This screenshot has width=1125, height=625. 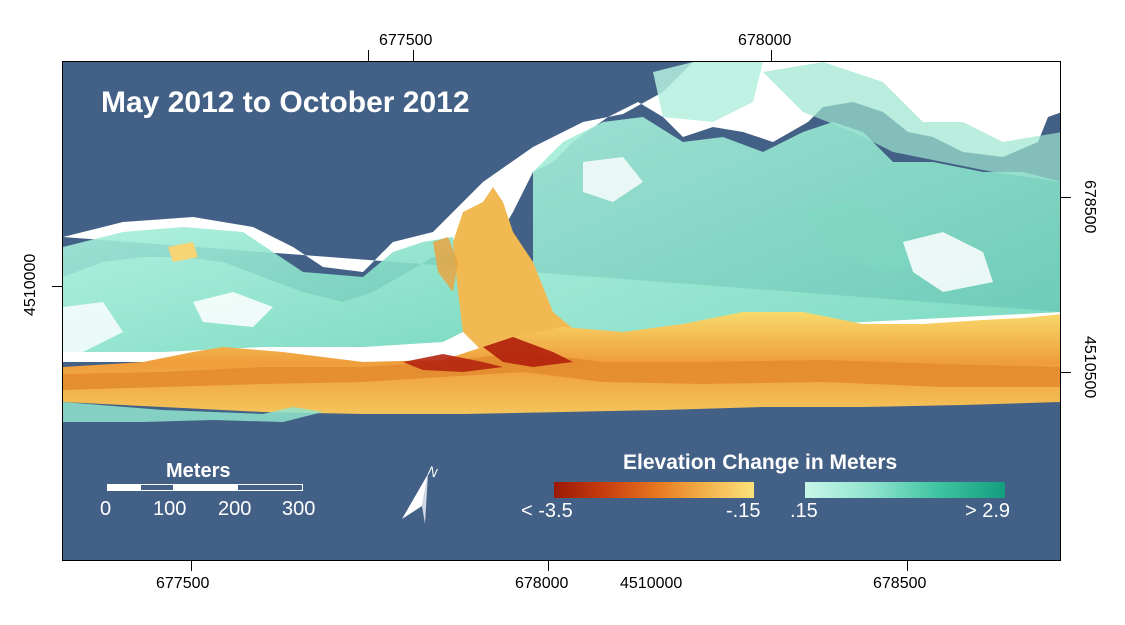 What do you see at coordinates (1089, 367) in the screenshot?
I see `right-axis-label-2: 4510500` at bounding box center [1089, 367].